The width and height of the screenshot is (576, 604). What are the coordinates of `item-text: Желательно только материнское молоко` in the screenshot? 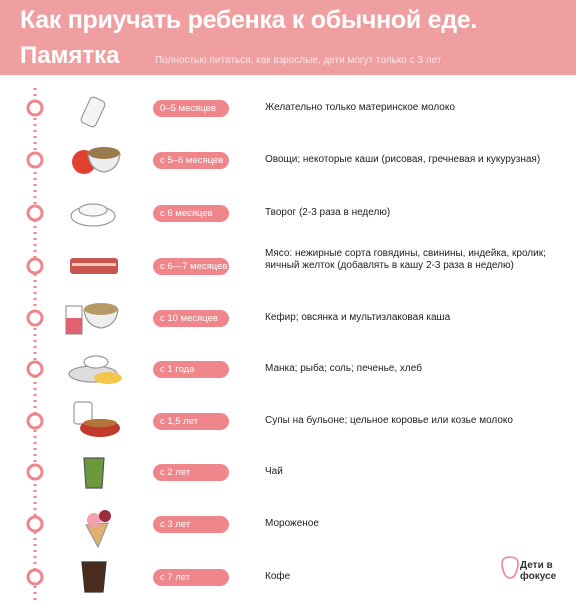 It's located at (360, 107).